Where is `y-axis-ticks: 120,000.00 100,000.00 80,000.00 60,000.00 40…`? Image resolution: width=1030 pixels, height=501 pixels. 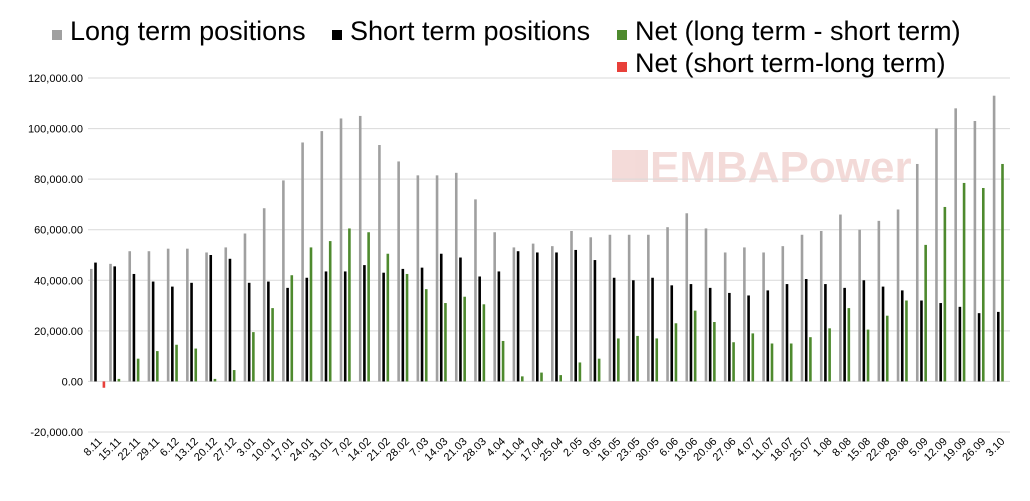
y-axis-ticks: 120,000.00 100,000.00 80,000.00 60,000.00 40… is located at coordinates (55, 256).